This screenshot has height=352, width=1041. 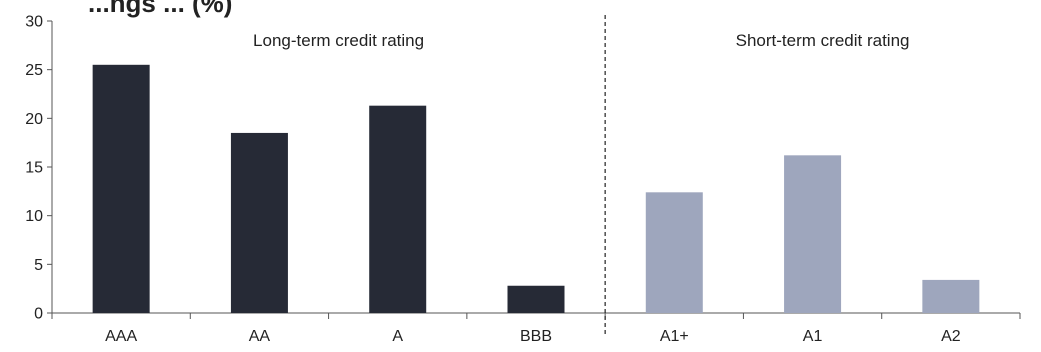 I want to click on y-tick-label: 20, so click(x=34, y=119).